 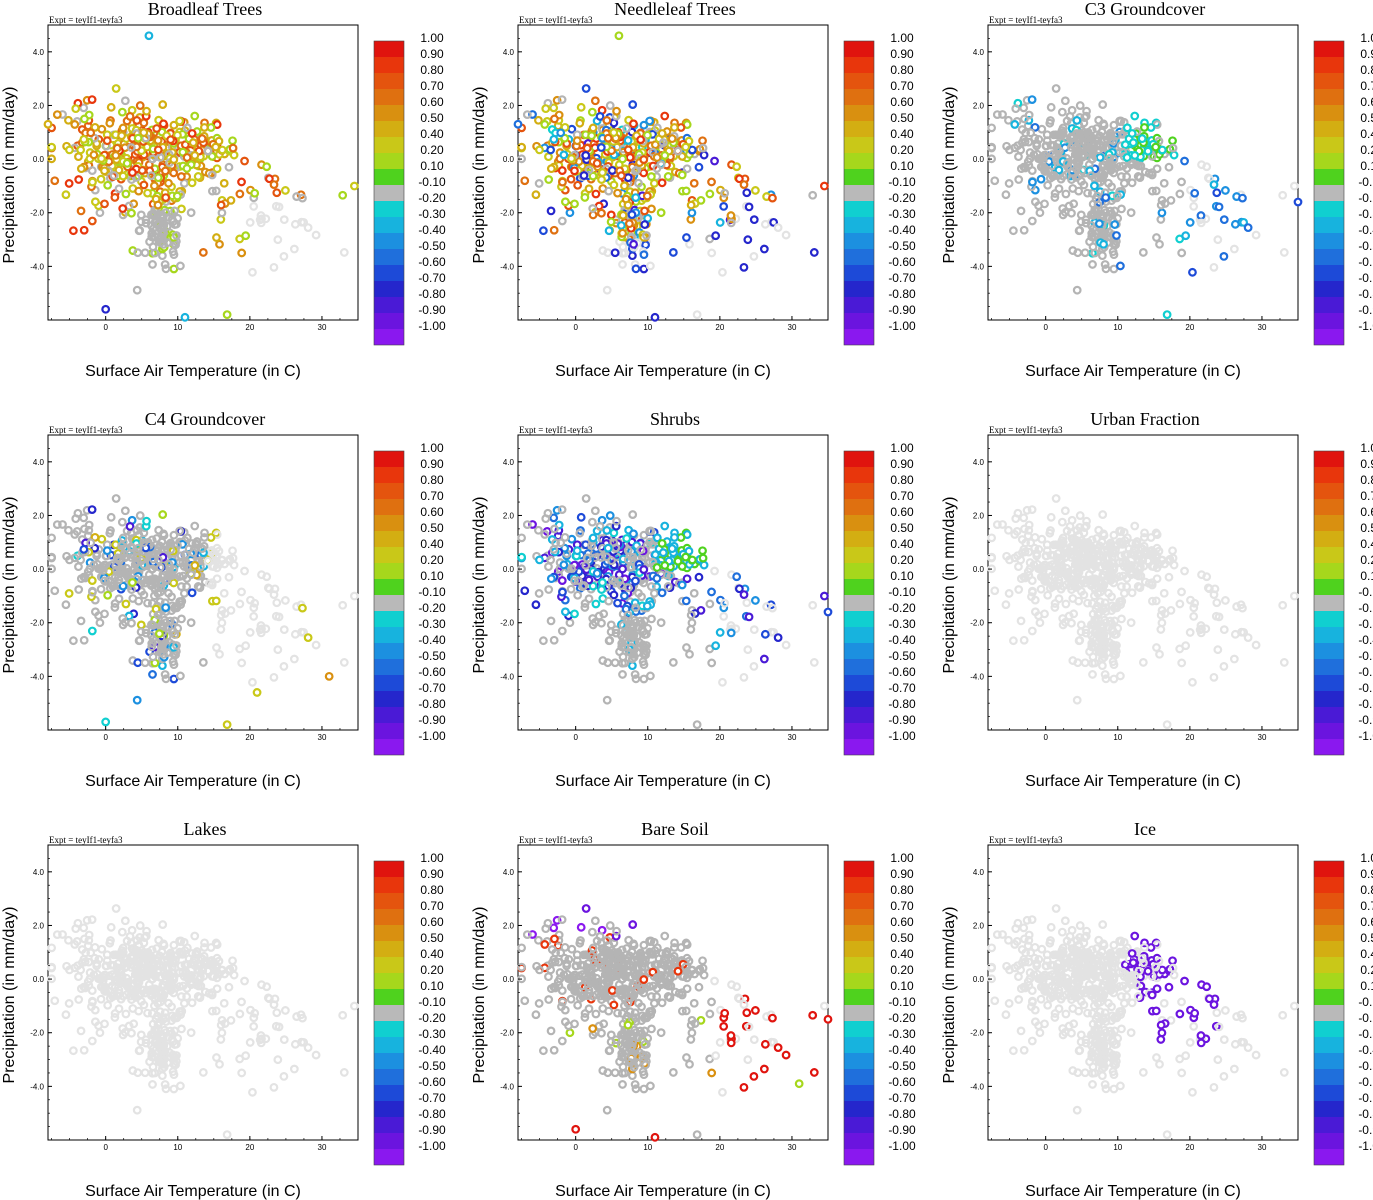 What do you see at coordinates (675, 419) in the screenshot?
I see `chart-title: Shrubs` at bounding box center [675, 419].